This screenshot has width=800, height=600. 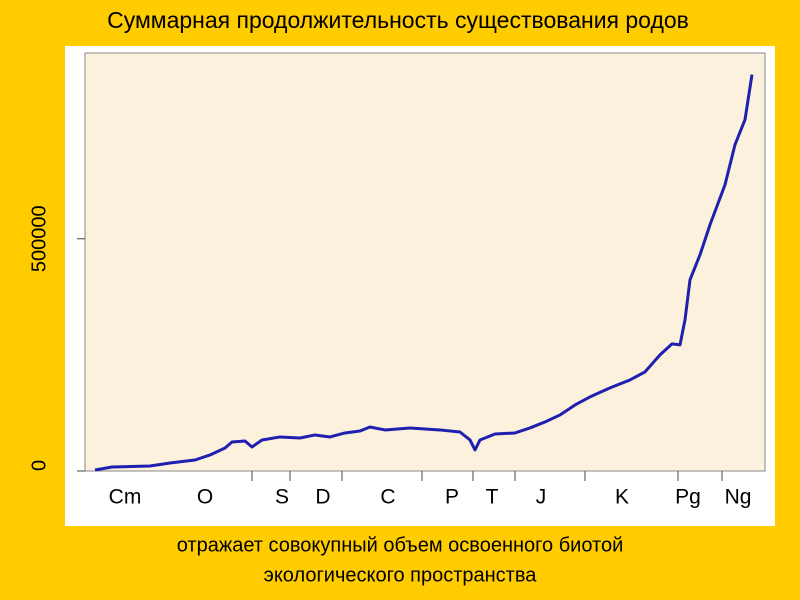 What do you see at coordinates (688, 497) in the screenshot?
I see `period-label: Pg` at bounding box center [688, 497].